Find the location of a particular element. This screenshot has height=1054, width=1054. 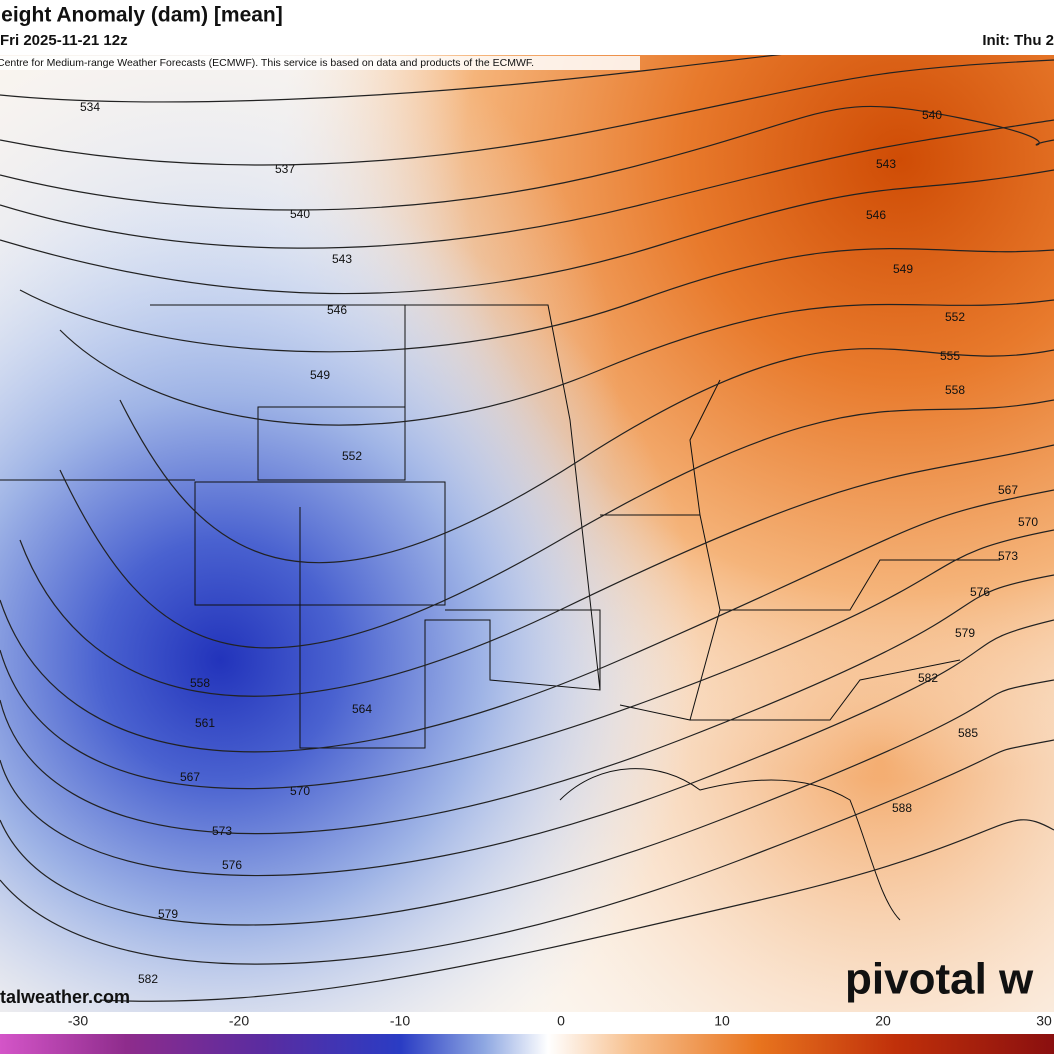

colorbar is located at coordinates (527, 1044).